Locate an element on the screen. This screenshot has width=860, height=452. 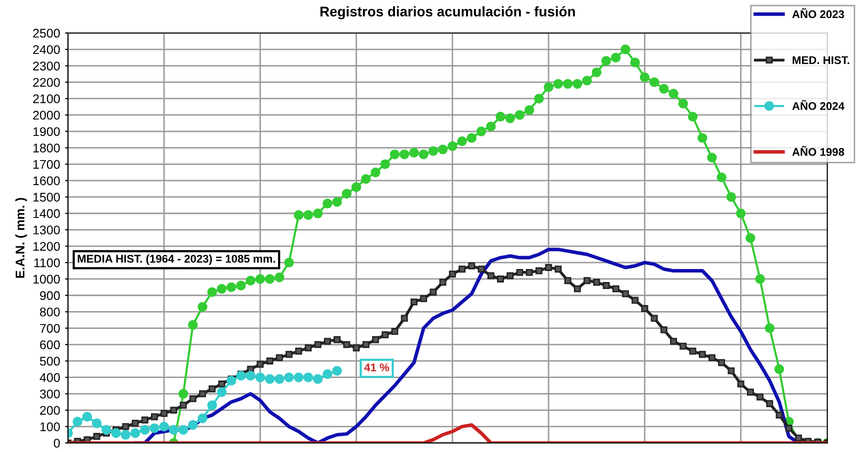
y-tick-label: 600 is located at coordinates (50, 345).